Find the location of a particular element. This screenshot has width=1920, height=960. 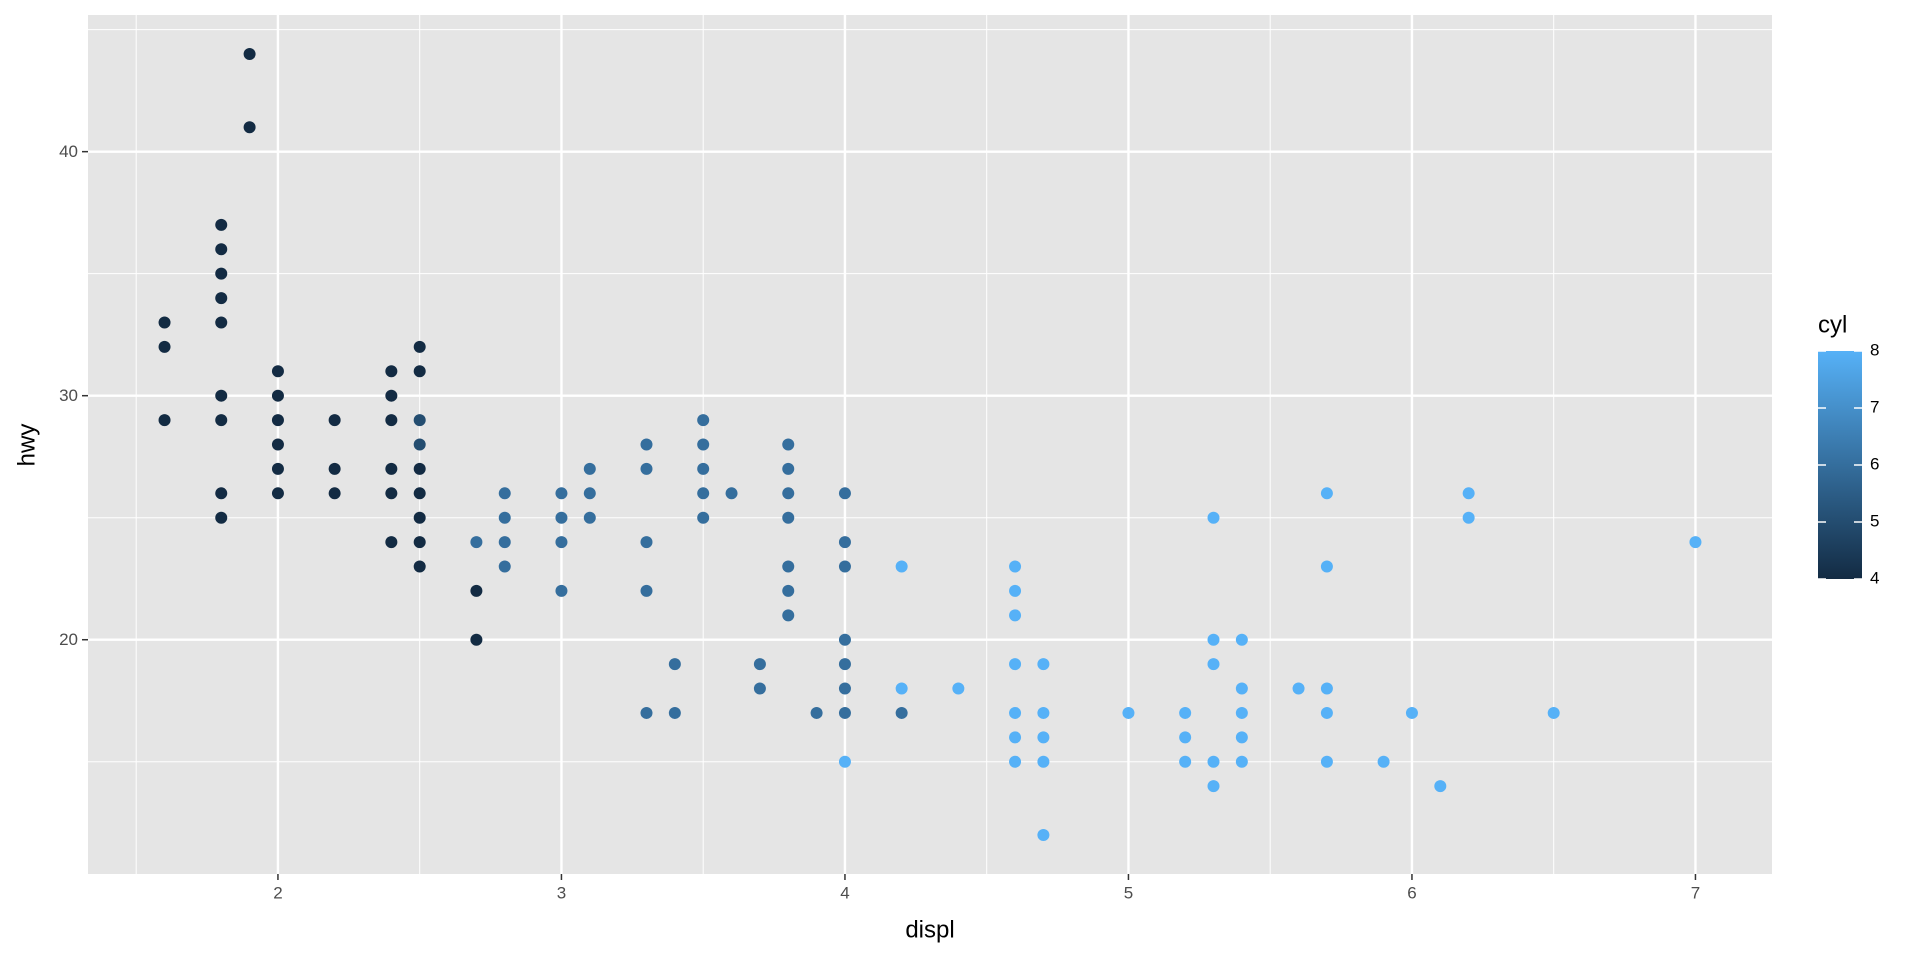

x-tick-label: 4 is located at coordinates (844, 892).